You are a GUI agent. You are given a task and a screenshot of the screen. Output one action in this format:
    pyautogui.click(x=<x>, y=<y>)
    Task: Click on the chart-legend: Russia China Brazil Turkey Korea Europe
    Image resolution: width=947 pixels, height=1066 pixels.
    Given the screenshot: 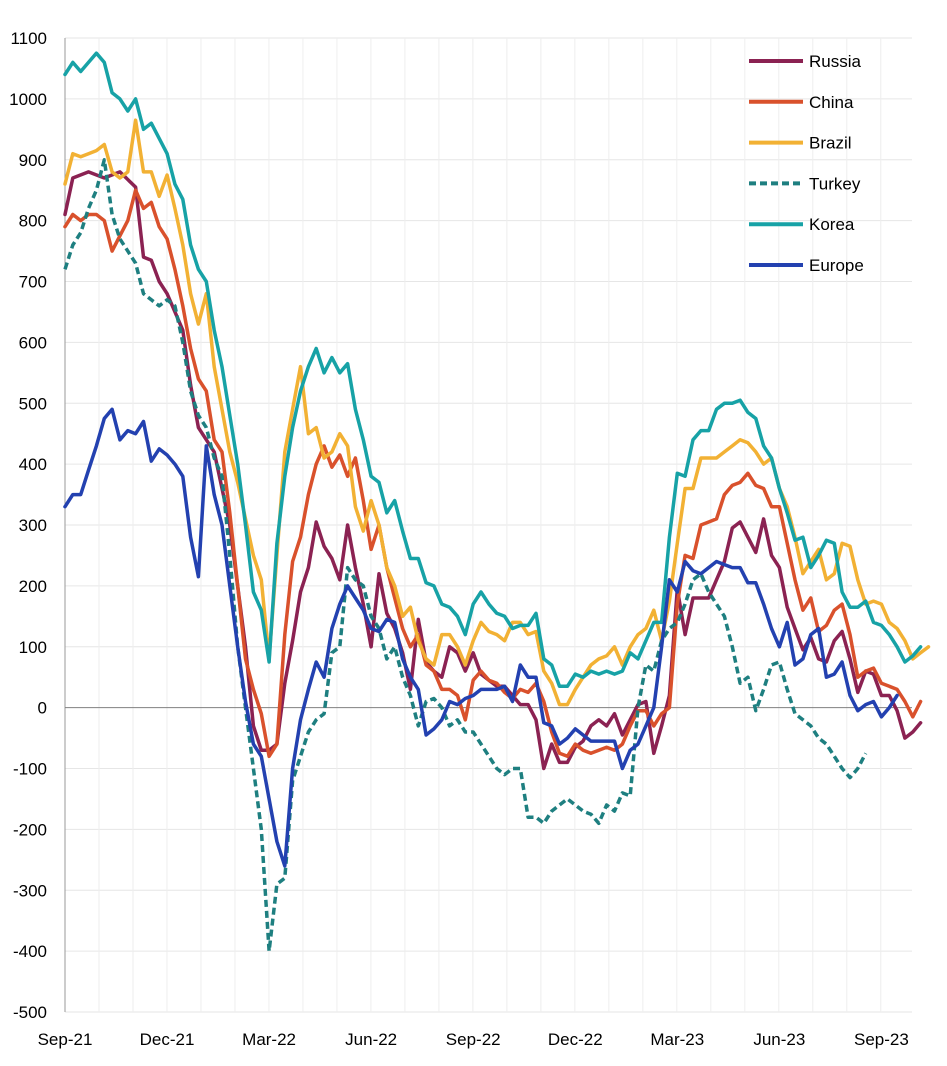 What is the action you would take?
    pyautogui.click(x=806, y=163)
    